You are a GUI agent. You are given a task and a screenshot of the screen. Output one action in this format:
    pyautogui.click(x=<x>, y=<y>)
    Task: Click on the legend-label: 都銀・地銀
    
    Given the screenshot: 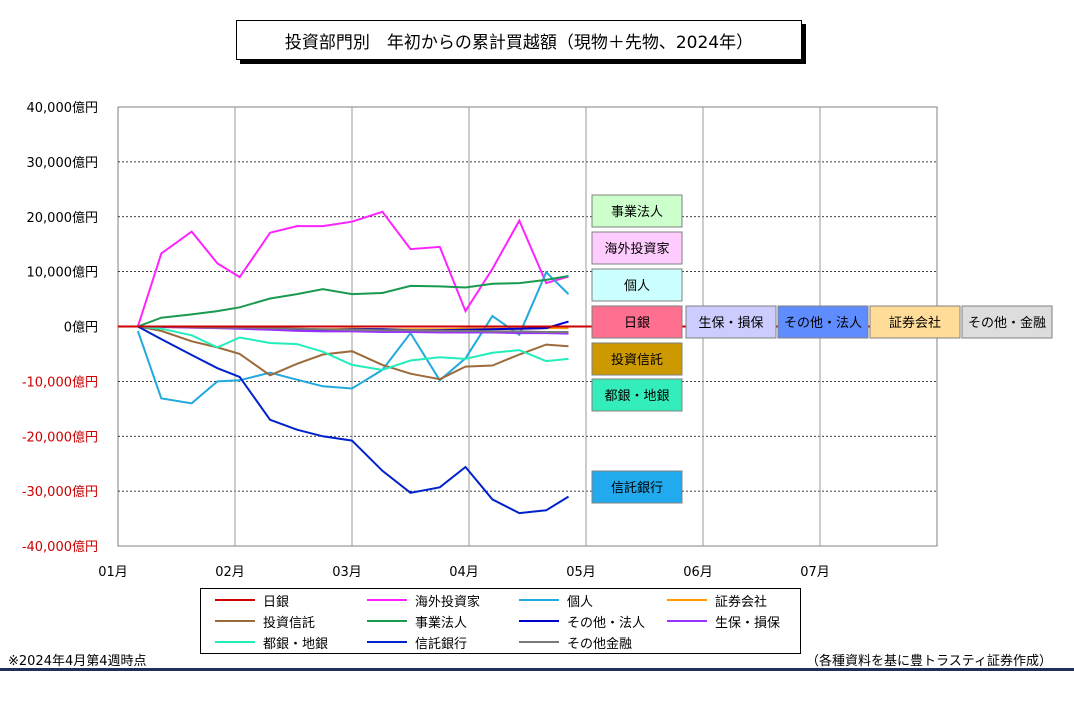 What is the action you would take?
    pyautogui.click(x=296, y=644)
    